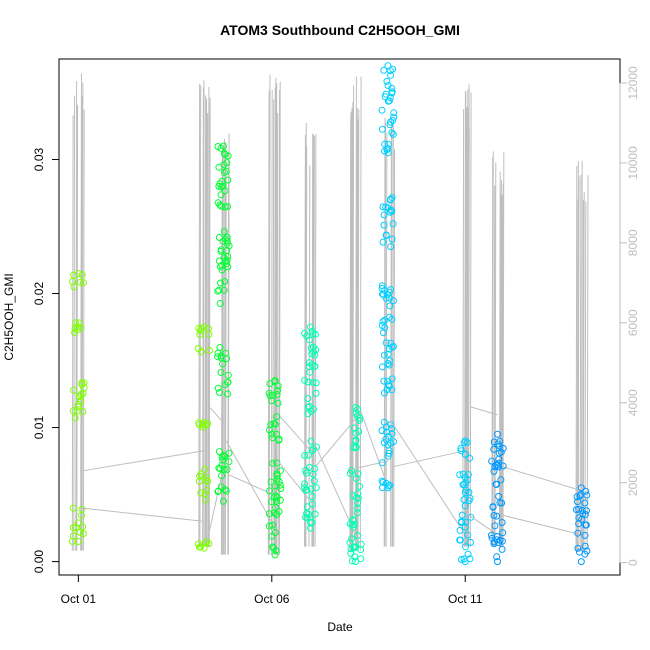 This screenshot has height=650, width=650. What do you see at coordinates (79, 599) in the screenshot?
I see `x-tick-label: Oct 01` at bounding box center [79, 599].